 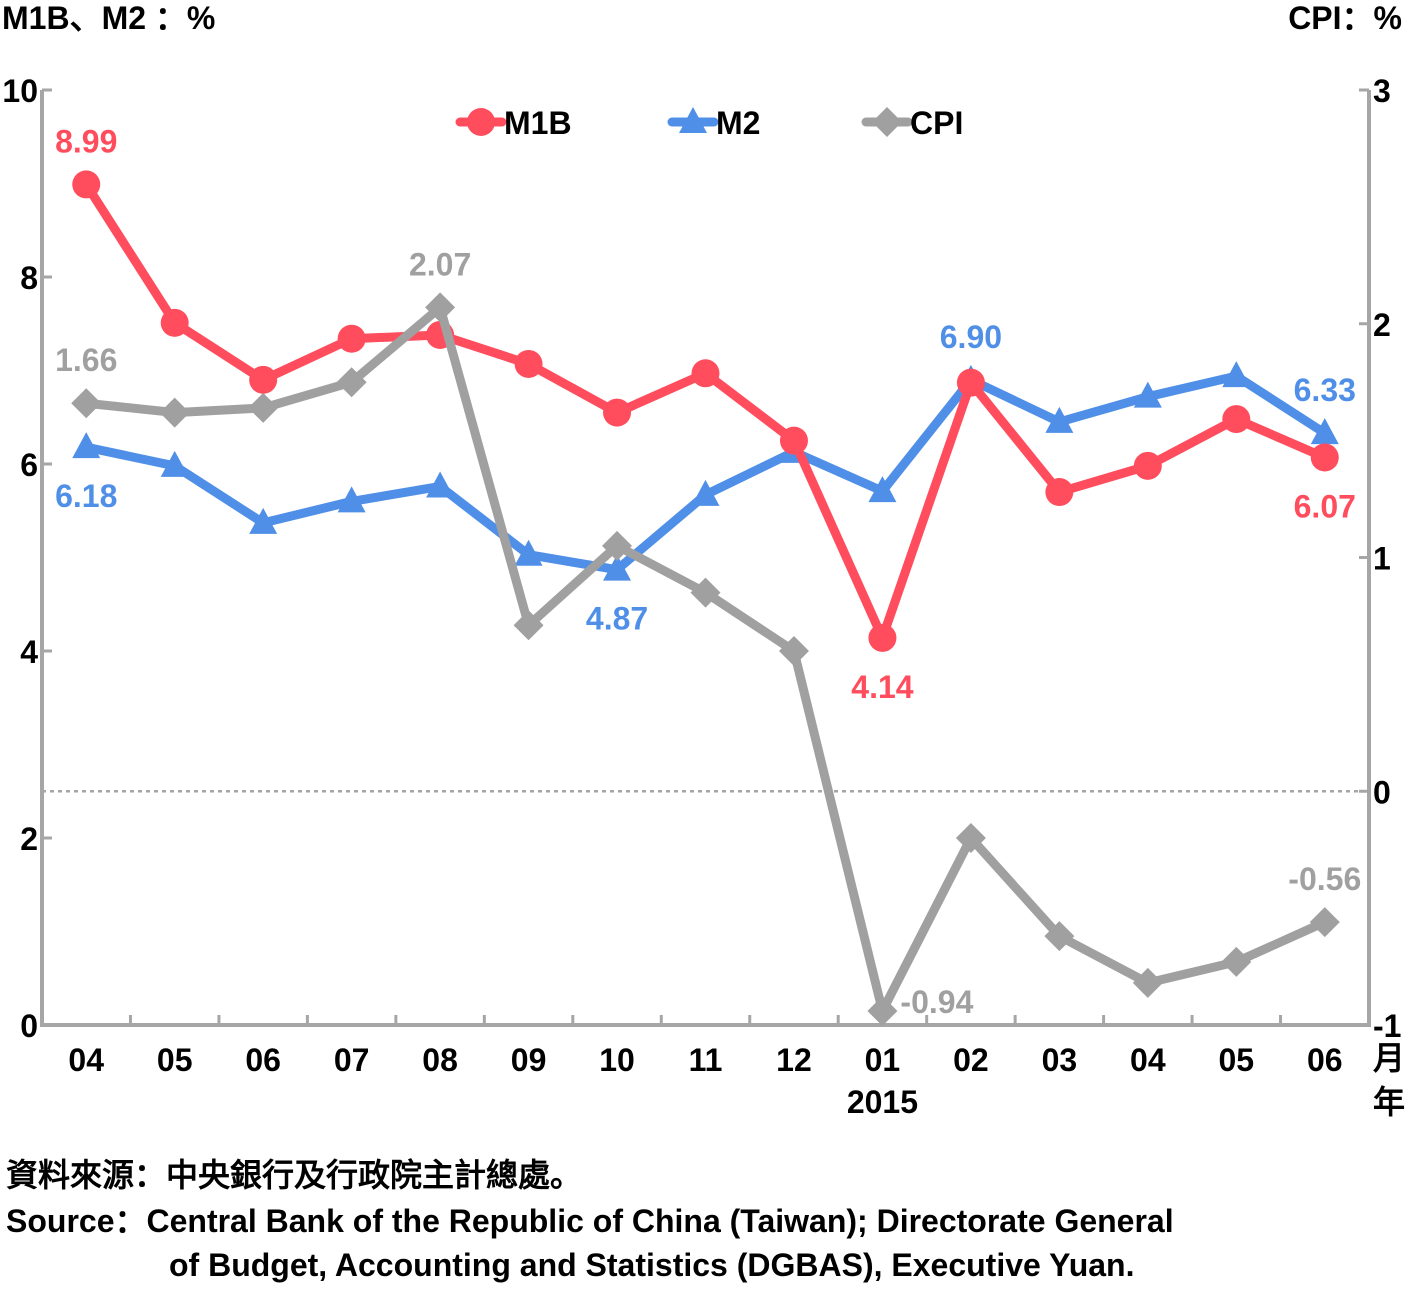 I want to click on left-axis-title: M1B、M2 ：%, so click(x=109, y=18).